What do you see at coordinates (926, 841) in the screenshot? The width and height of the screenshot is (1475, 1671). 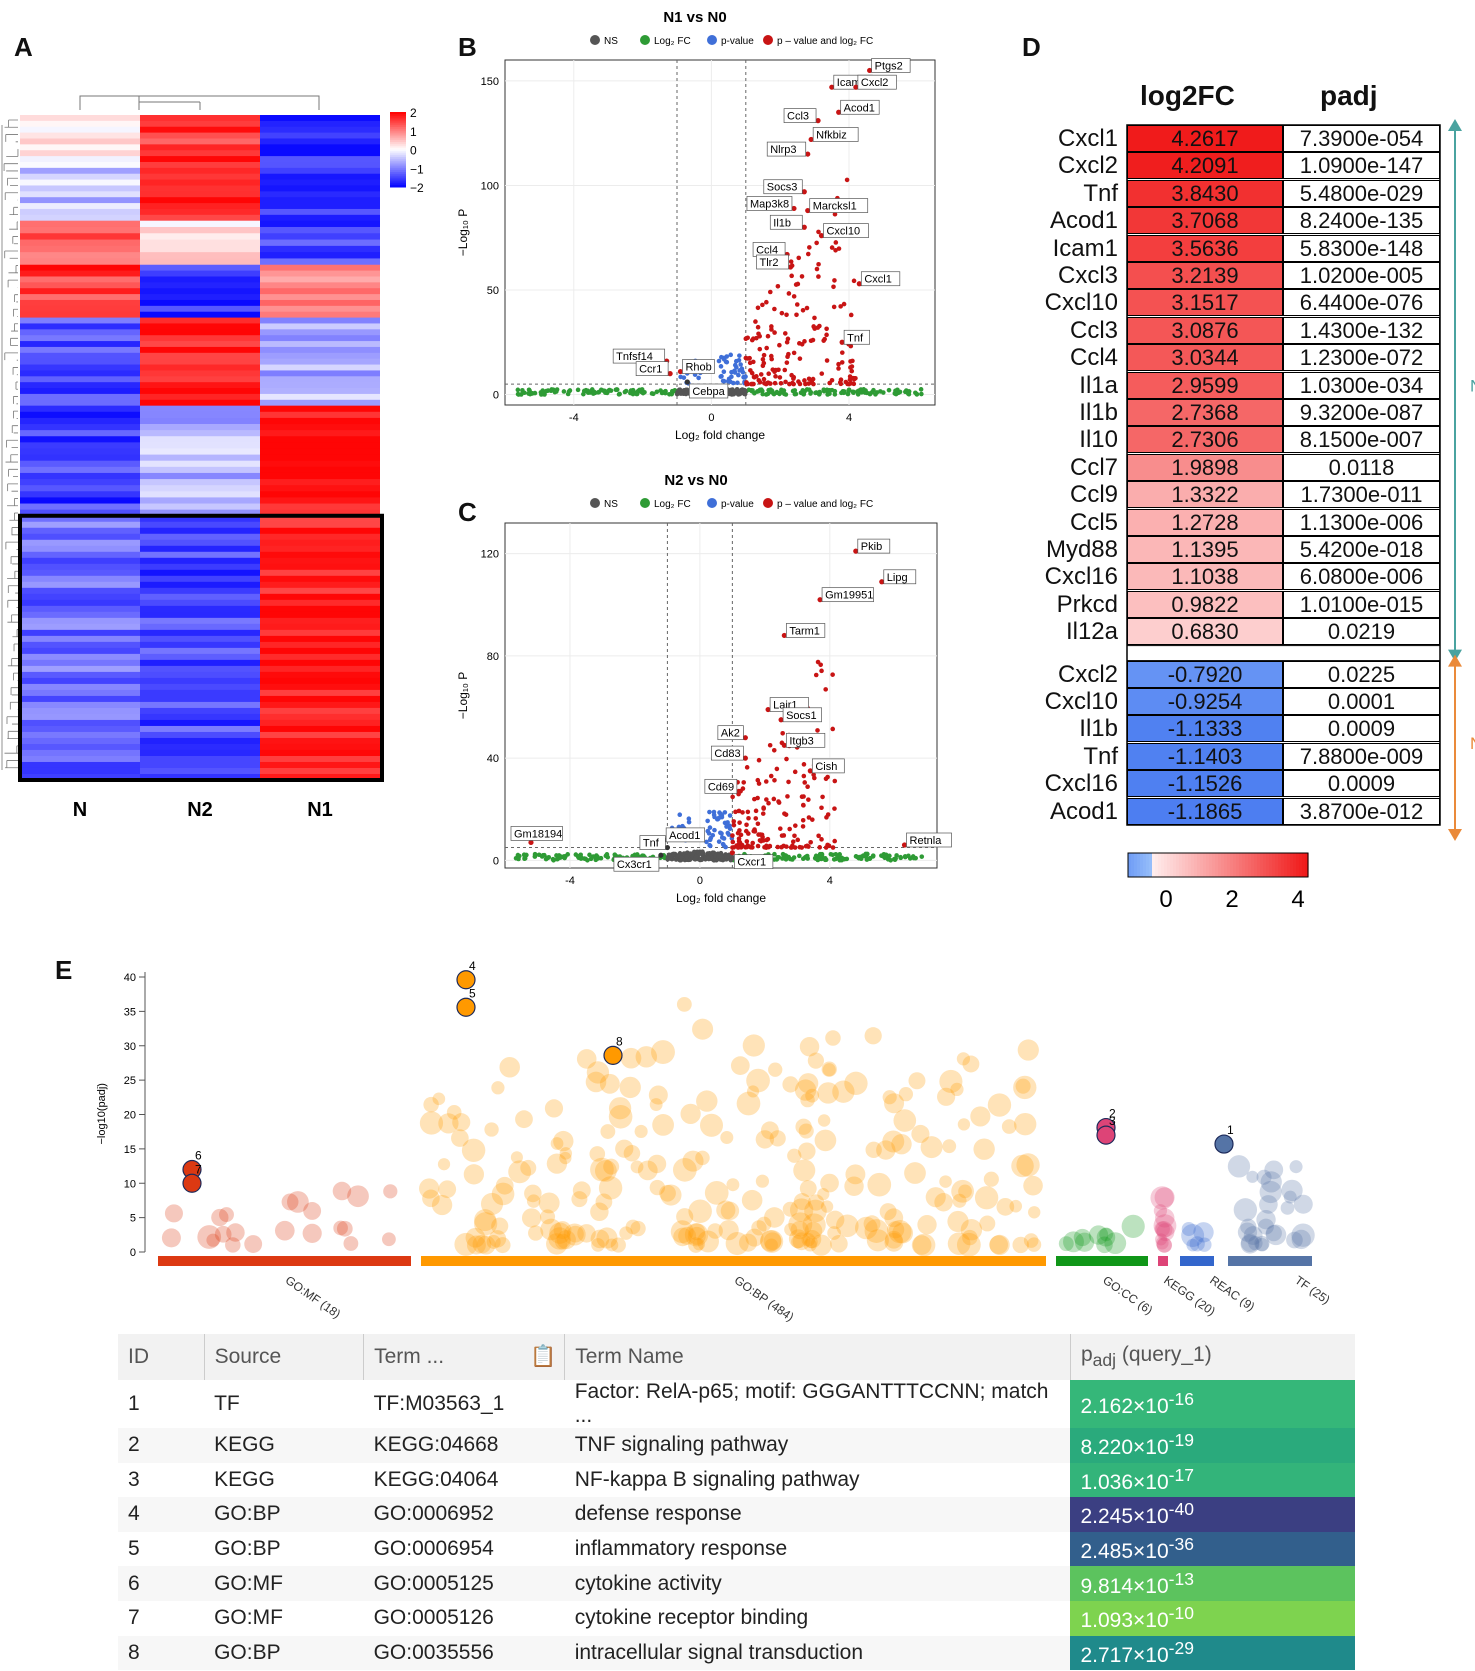 I see `point-label: Retnla` at bounding box center [926, 841].